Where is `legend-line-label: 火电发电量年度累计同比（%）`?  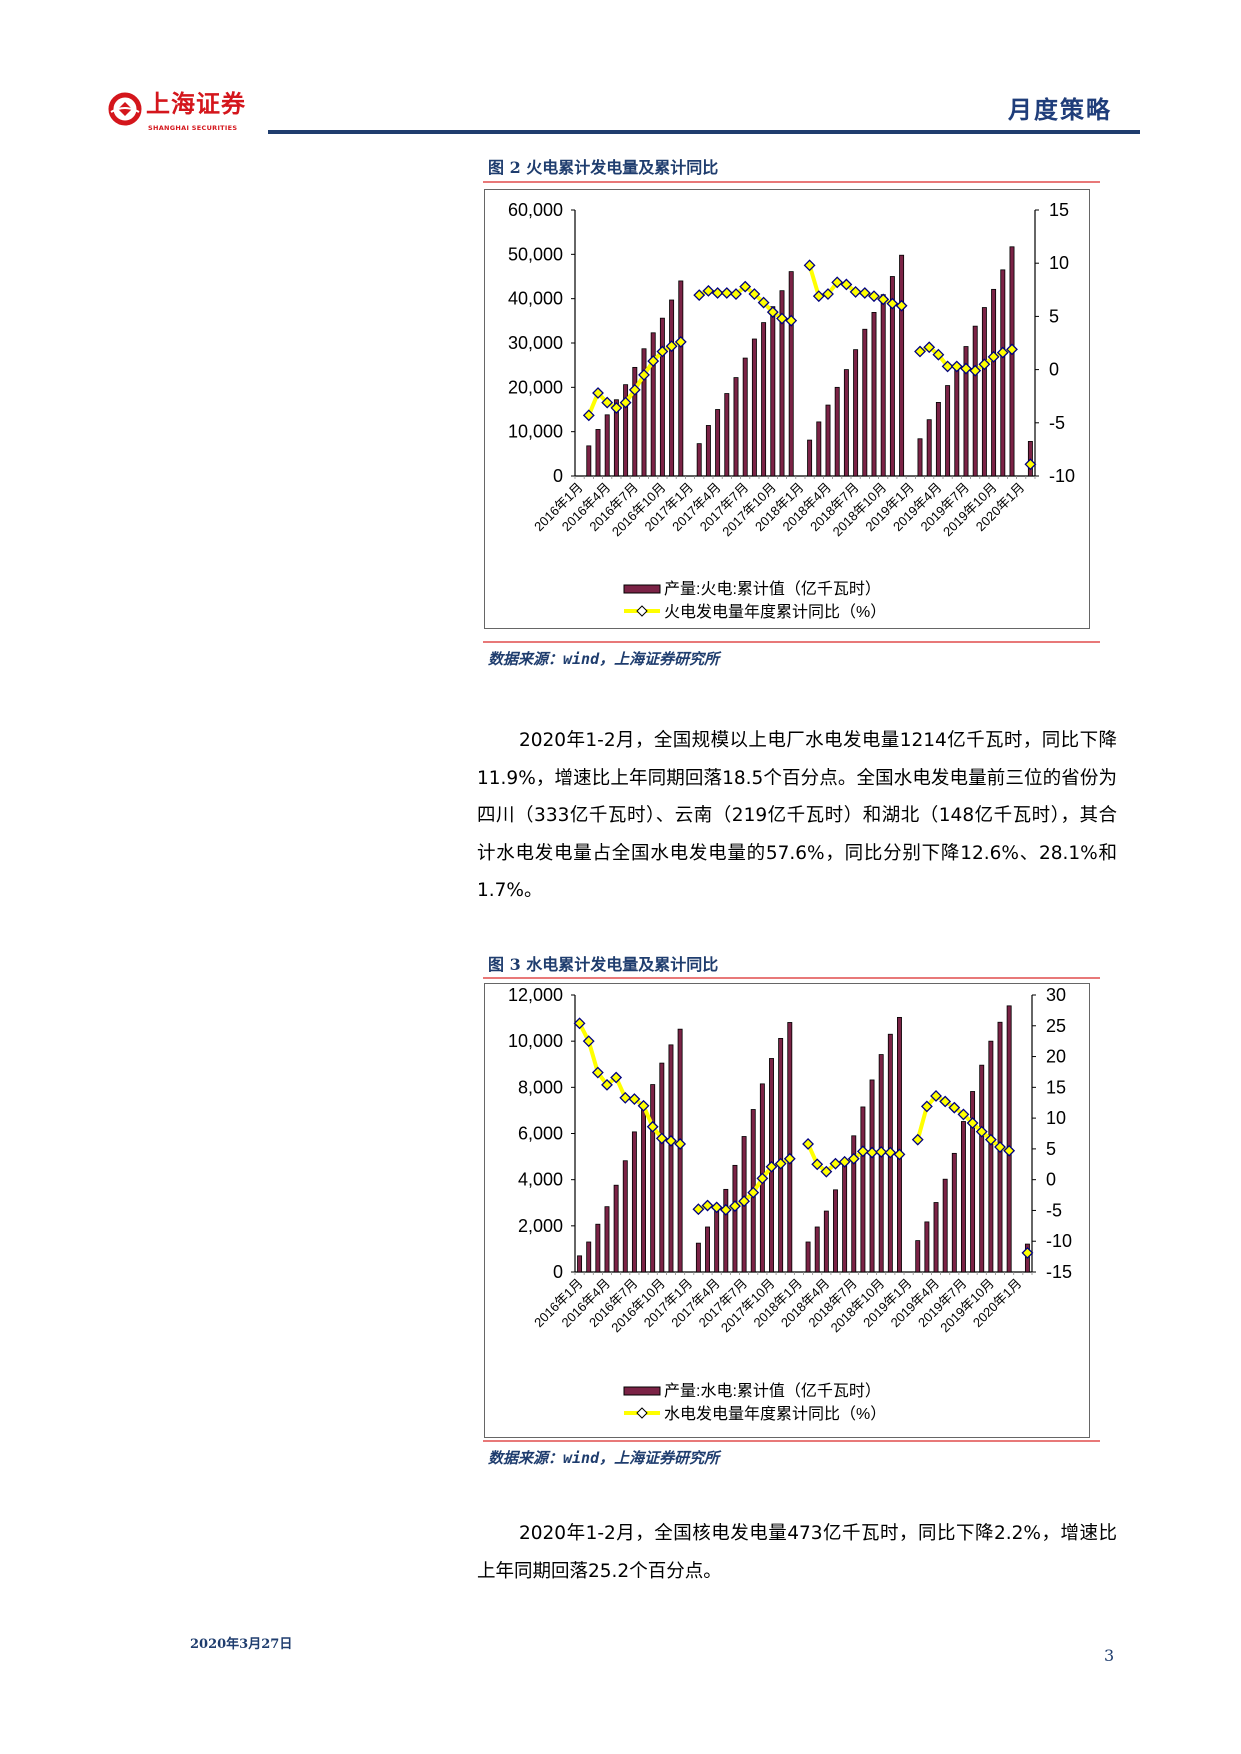 legend-line-label: 火电发电量年度累计同比（%） is located at coordinates (775, 612).